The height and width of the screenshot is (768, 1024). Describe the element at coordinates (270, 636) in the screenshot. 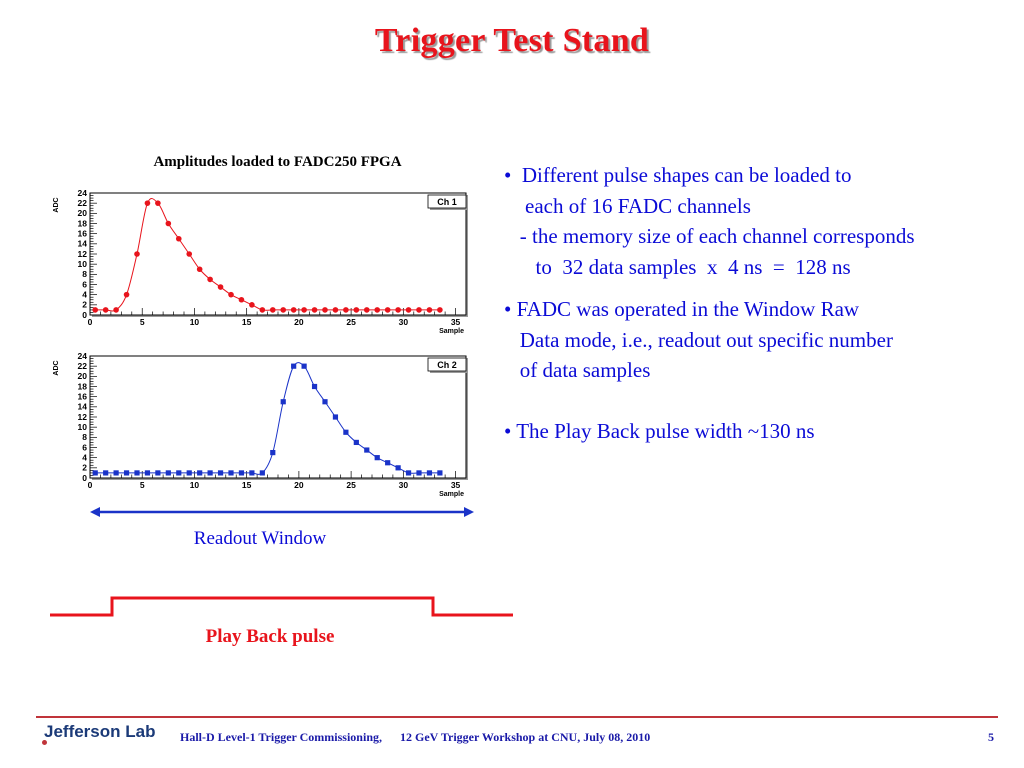

I see `playback-pulse-label: Play Back pulse` at that location.